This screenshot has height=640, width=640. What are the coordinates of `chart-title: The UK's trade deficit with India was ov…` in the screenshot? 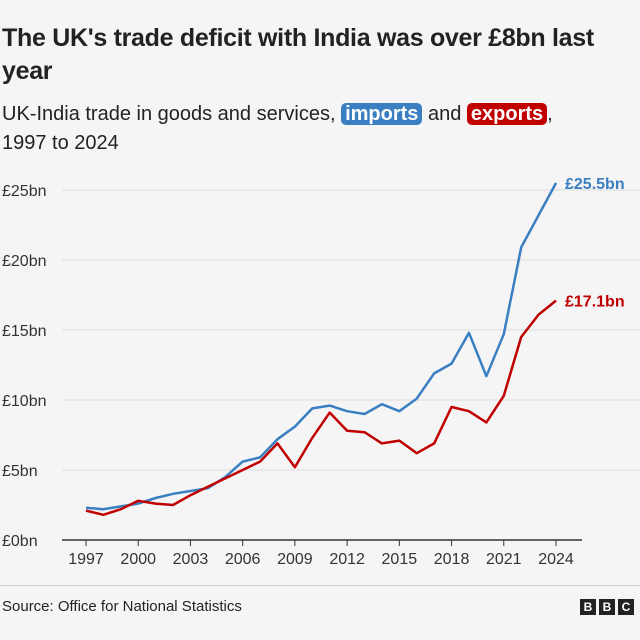 It's located at (298, 54).